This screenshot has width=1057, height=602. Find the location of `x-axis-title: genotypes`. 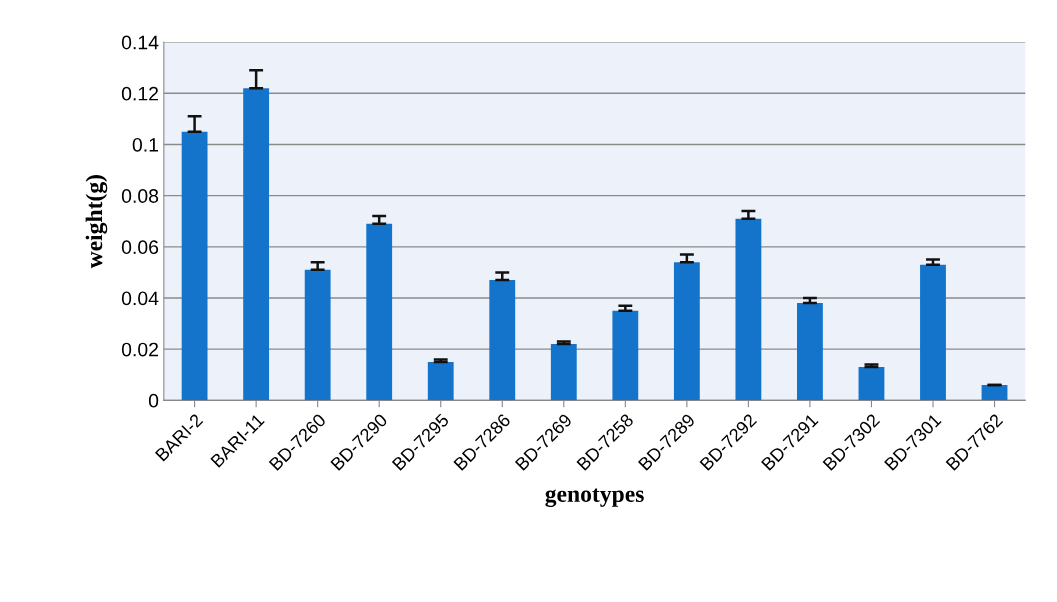

x-axis-title: genotypes is located at coordinates (594, 497).